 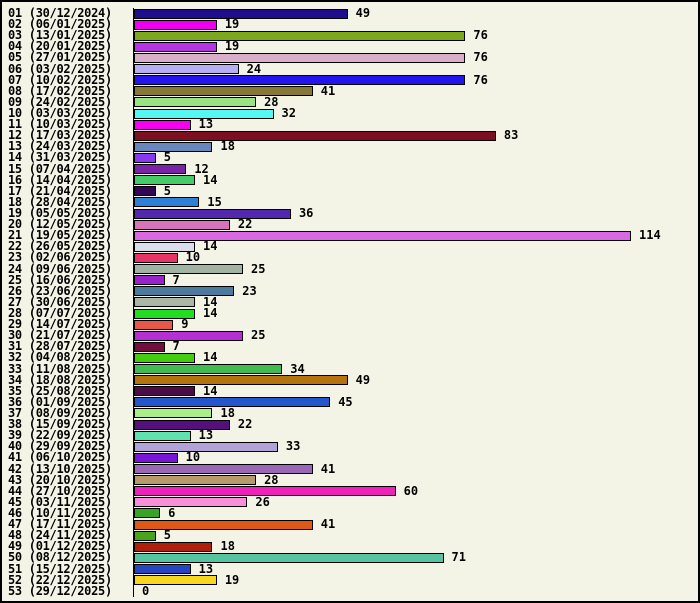 I want to click on chart-row: 28 (07/07/2025) 14, so click(x=350, y=313).